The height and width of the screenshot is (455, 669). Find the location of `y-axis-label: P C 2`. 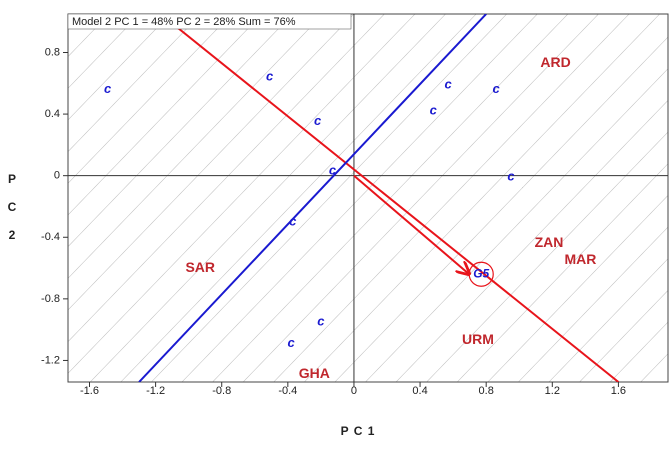

y-axis-label: P C 2 is located at coordinates (12, 207).